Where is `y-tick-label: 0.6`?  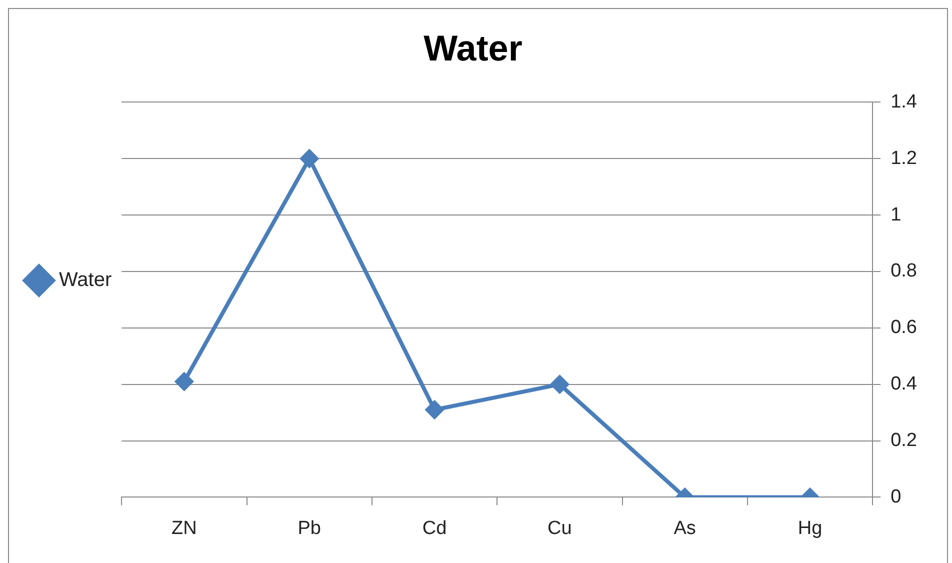 y-tick-label: 0.6 is located at coordinates (904, 327).